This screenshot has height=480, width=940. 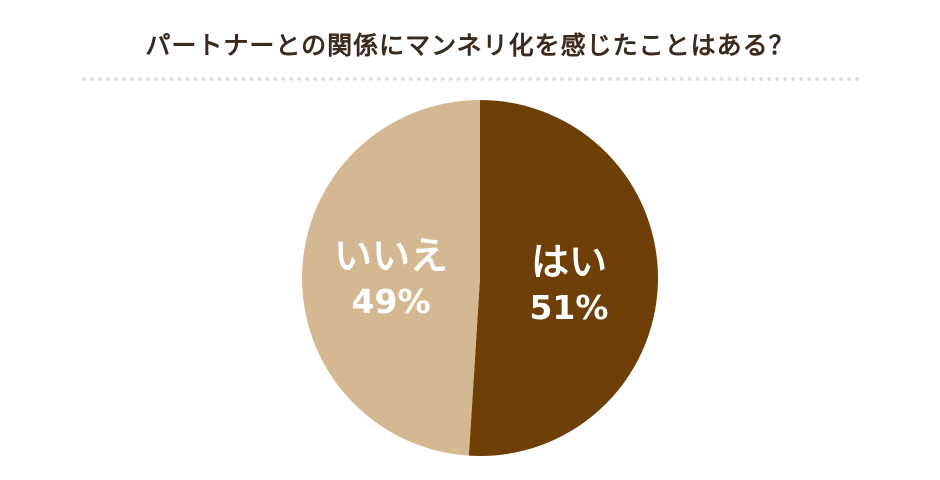 I want to click on chart-title: パートナーとの関係にマンネリ化を感じたことはある？, so click(x=470, y=45).